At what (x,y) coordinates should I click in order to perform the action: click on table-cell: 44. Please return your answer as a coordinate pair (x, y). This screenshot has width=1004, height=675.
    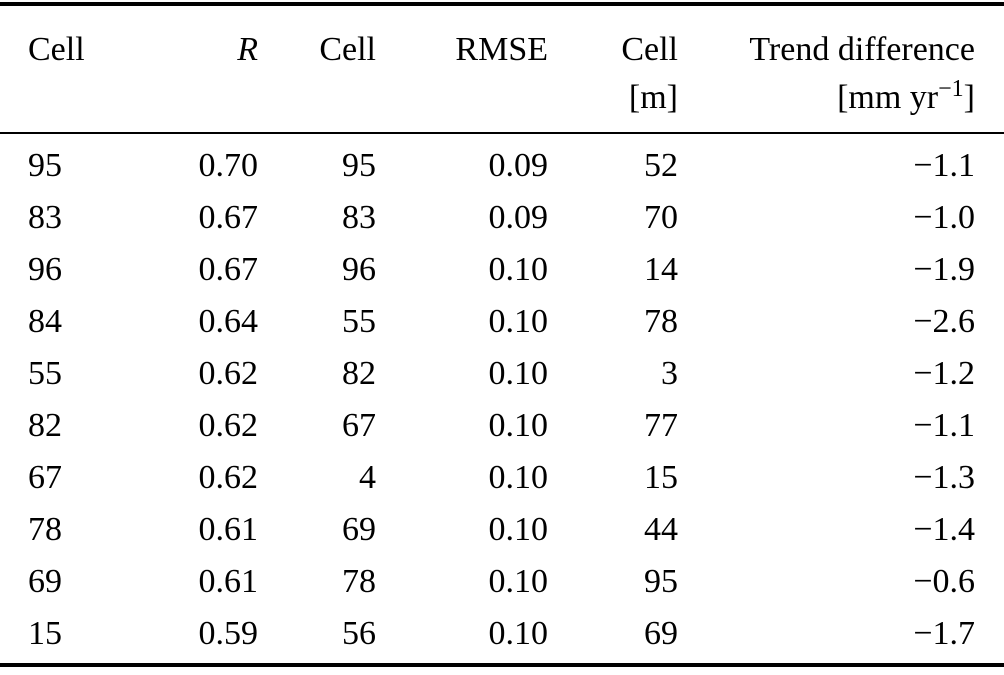
    Looking at the image, I should click on (661, 529).